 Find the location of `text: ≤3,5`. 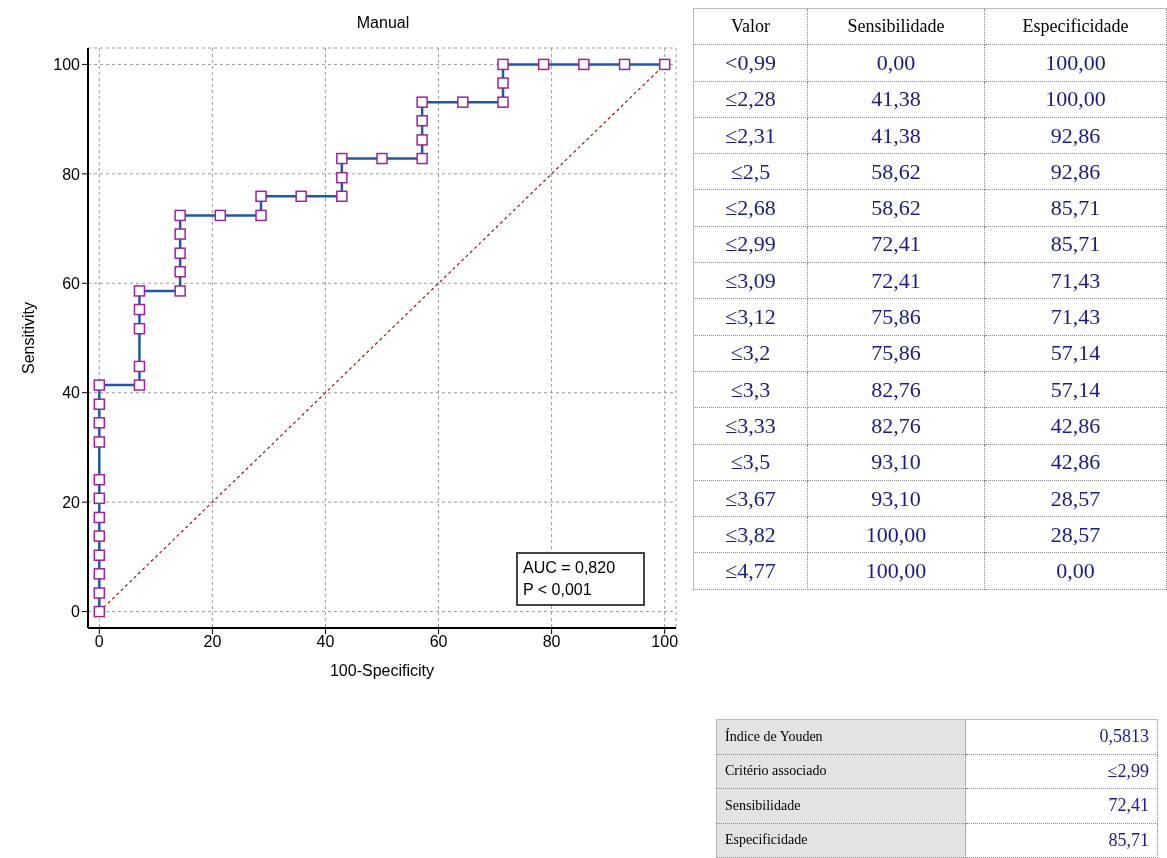

text: ≤3,5 is located at coordinates (750, 462).